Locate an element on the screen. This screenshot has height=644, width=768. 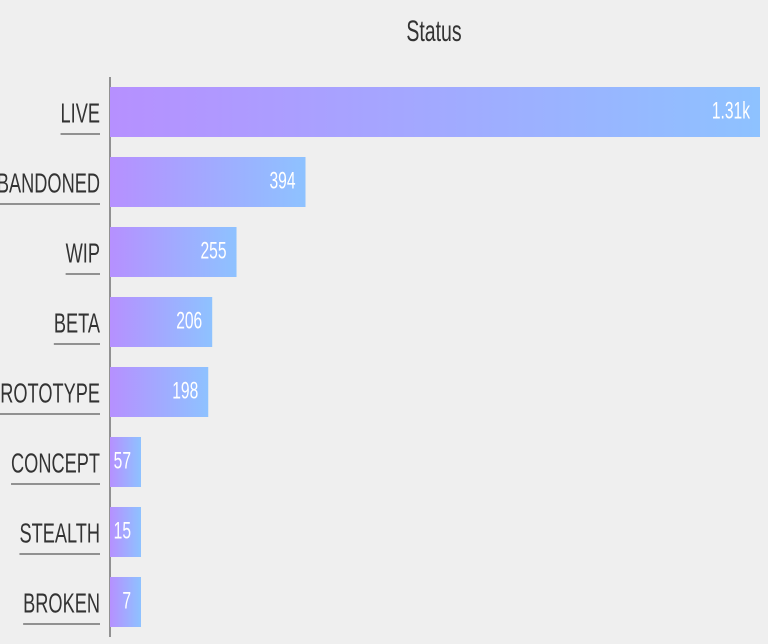
value-label-group: 7 is located at coordinates (126, 601).